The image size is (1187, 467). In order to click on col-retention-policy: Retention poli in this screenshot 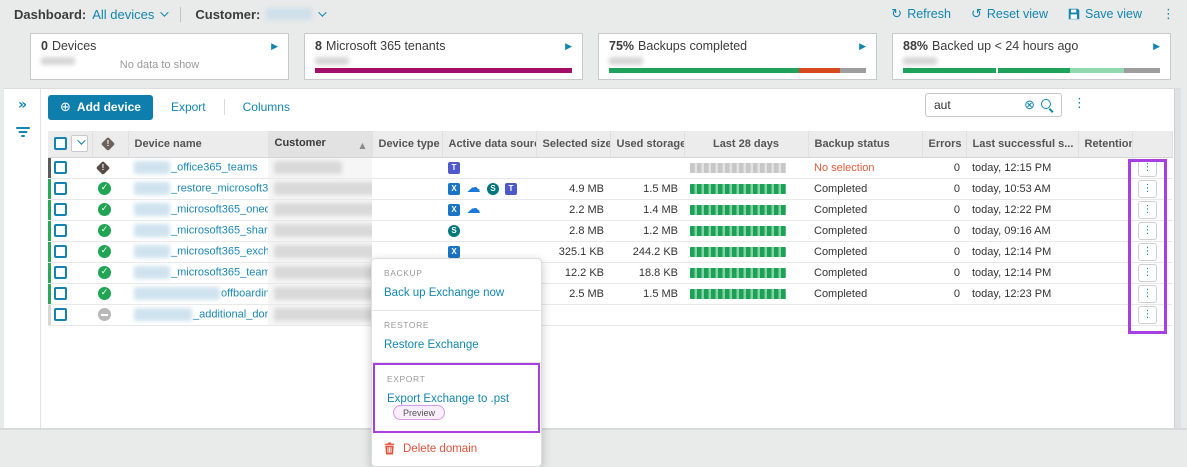, I will do `click(1105, 144)`.